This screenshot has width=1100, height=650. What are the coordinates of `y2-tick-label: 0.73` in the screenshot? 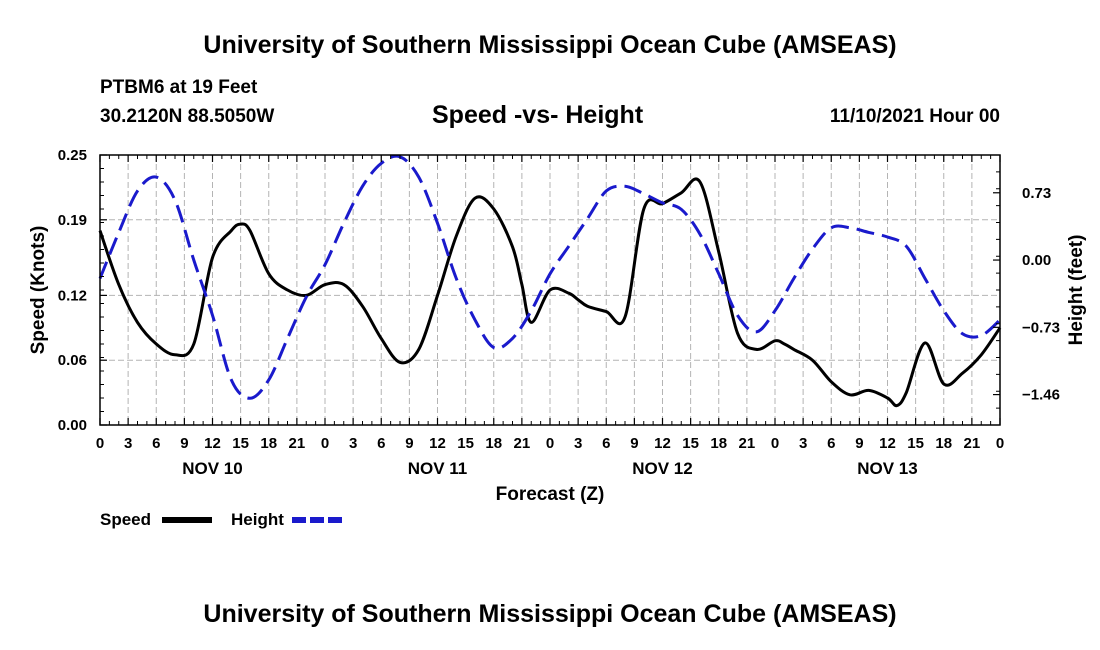 It's located at (1036, 193).